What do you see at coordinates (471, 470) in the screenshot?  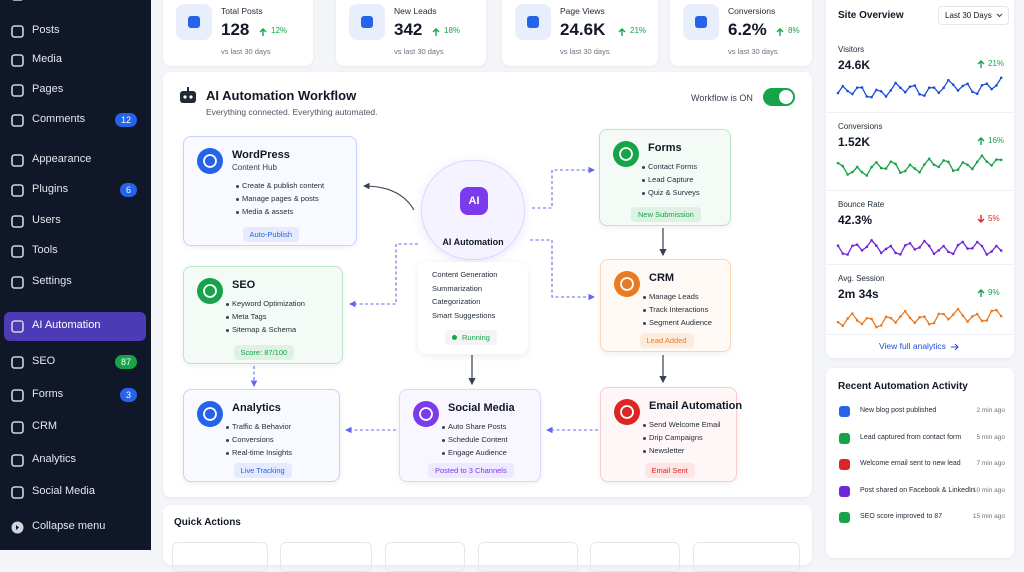 I see `node-tag: Posted to 3 Channels` at bounding box center [471, 470].